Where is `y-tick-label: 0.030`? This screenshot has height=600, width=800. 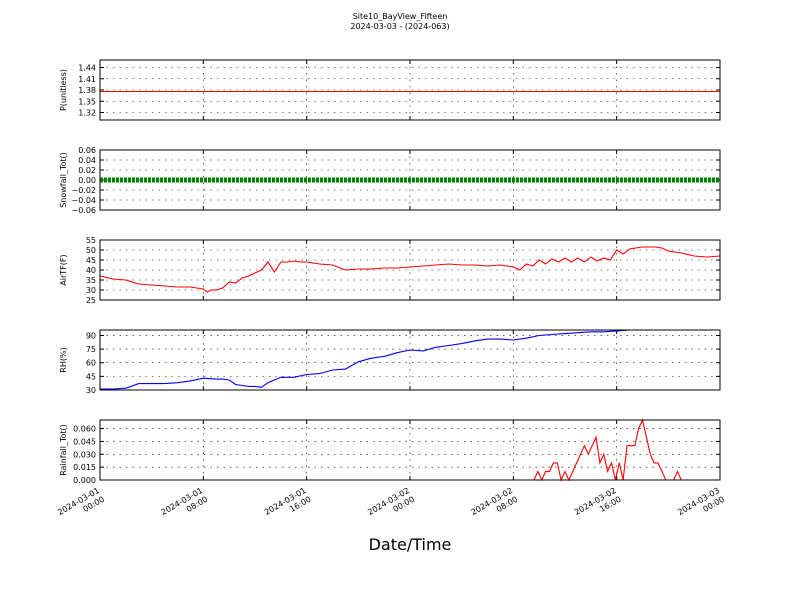
y-tick-label: 0.030 is located at coordinates (84, 454).